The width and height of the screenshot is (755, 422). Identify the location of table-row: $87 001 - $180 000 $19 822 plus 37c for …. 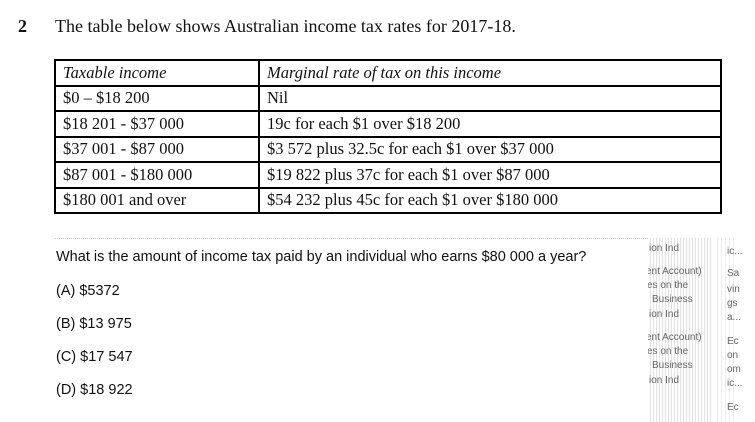
(388, 175).